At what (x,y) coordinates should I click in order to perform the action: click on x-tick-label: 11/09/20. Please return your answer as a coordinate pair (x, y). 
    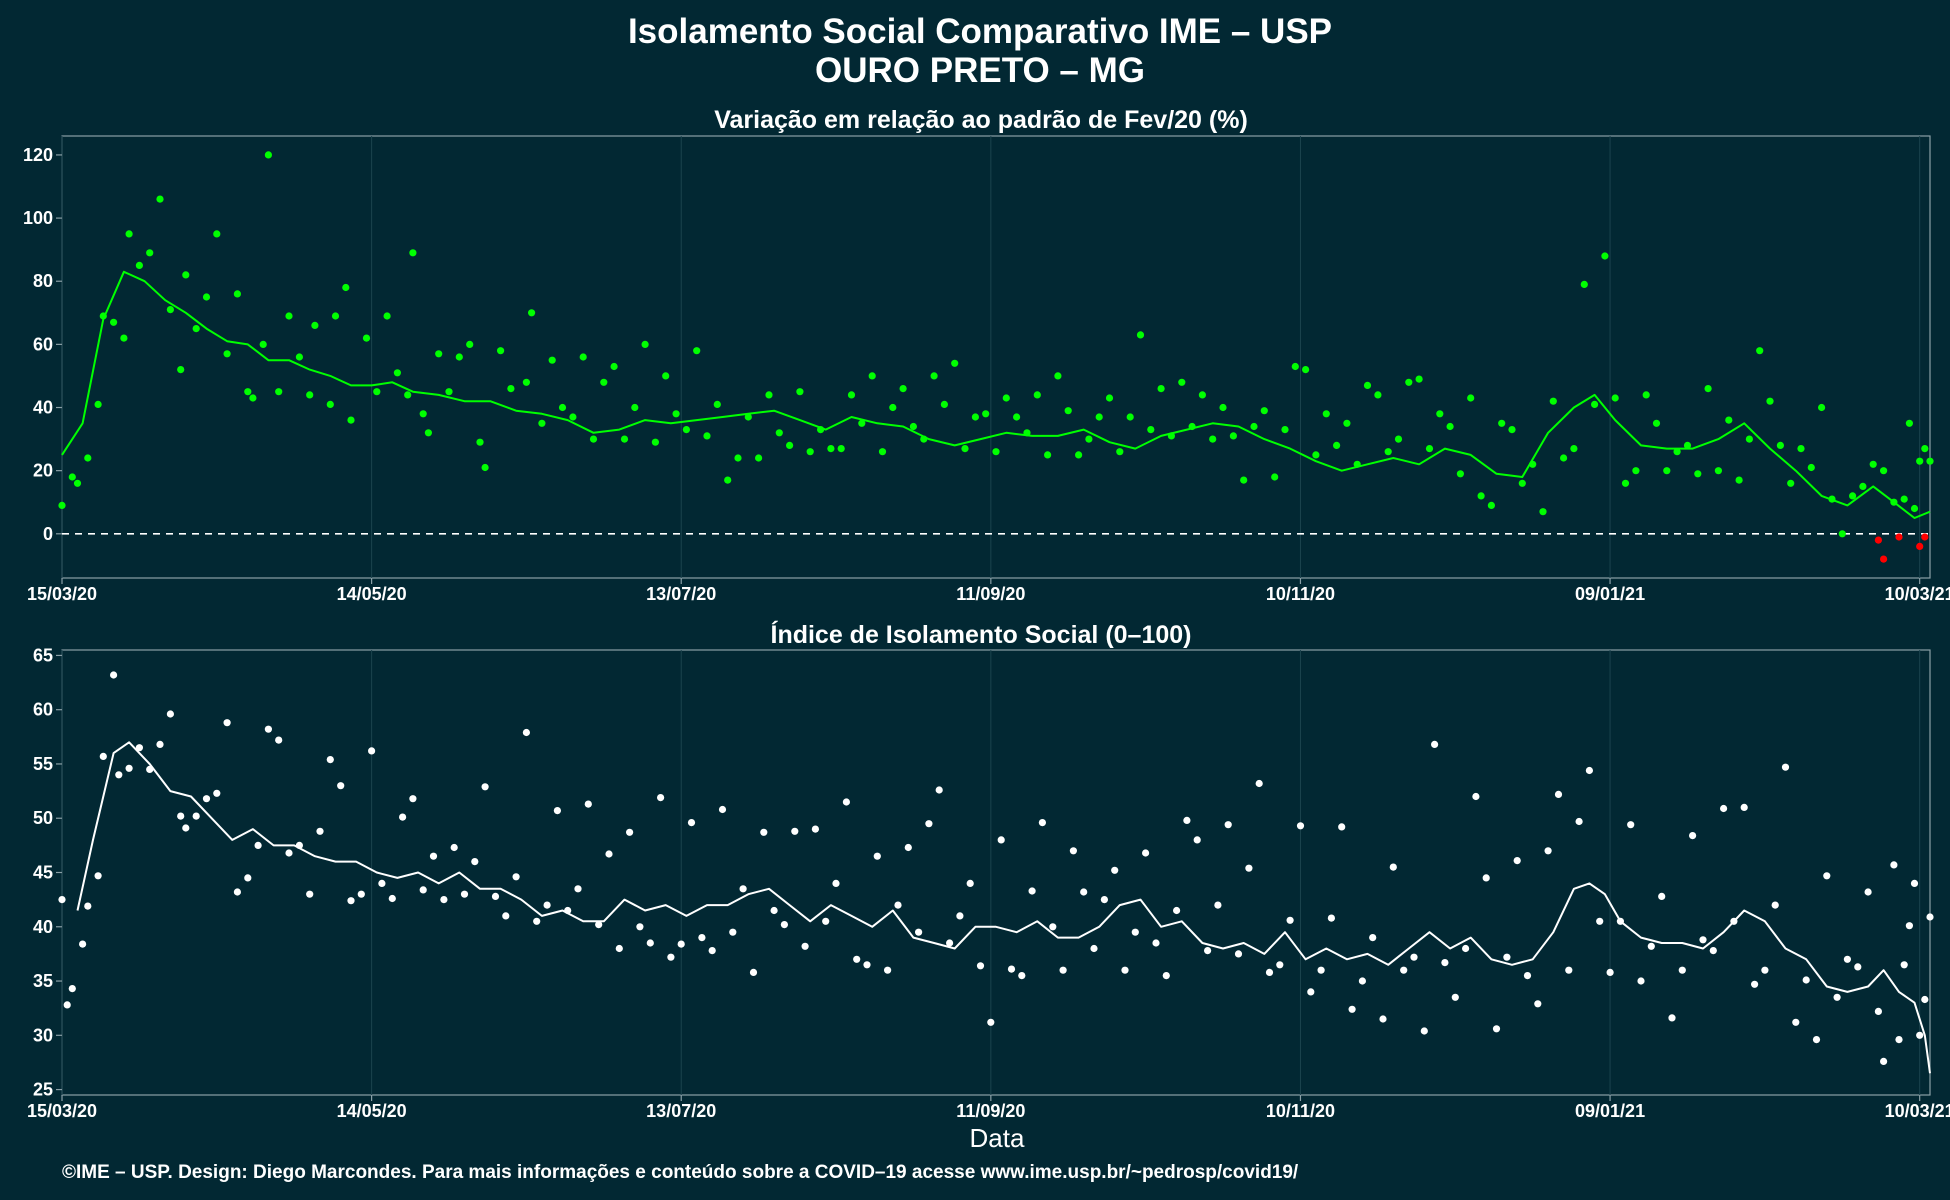
    Looking at the image, I should click on (990, 1111).